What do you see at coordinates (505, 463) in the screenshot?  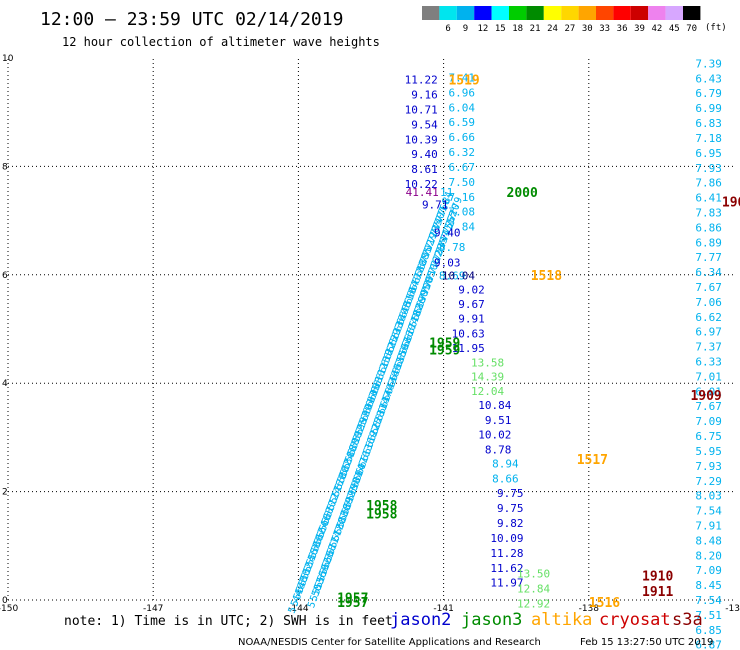 I see `wave-height-value: 8.94` at bounding box center [505, 463].